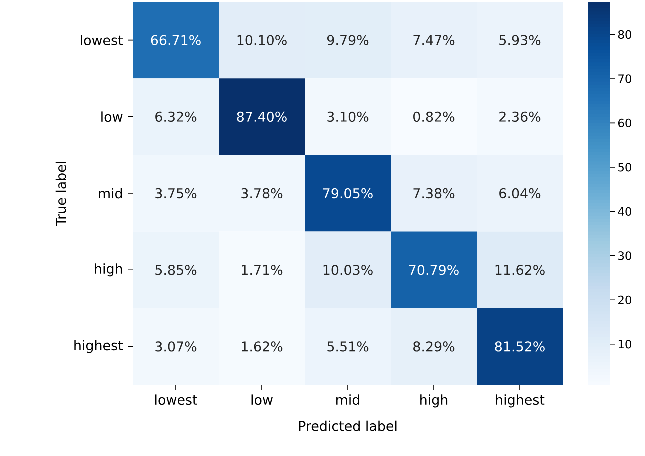 This screenshot has height=456, width=645. What do you see at coordinates (625, 35) in the screenshot?
I see `color-bar-label: 80` at bounding box center [625, 35].